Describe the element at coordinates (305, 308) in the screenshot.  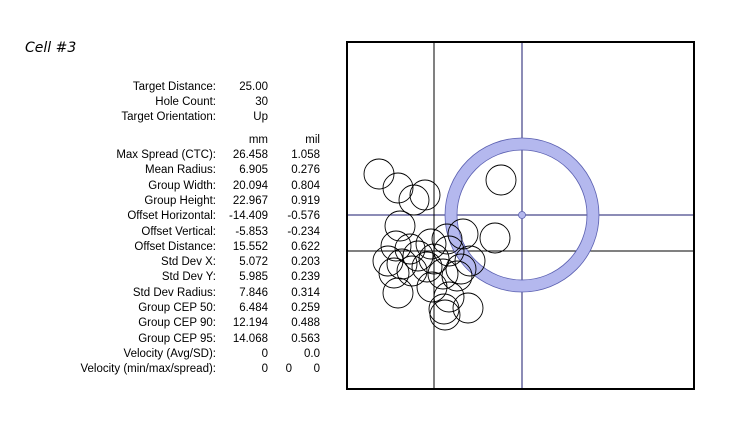
I see `stat-value-mil: 0.259` at that location.